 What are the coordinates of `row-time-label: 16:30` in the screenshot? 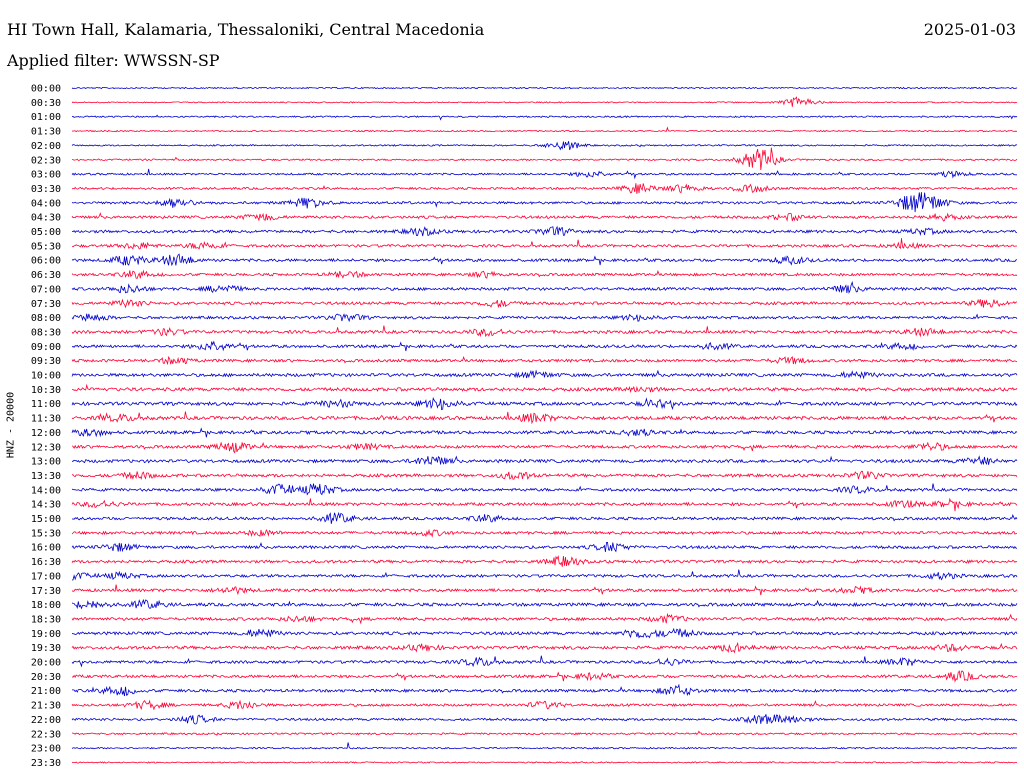 It's located at (46, 562).